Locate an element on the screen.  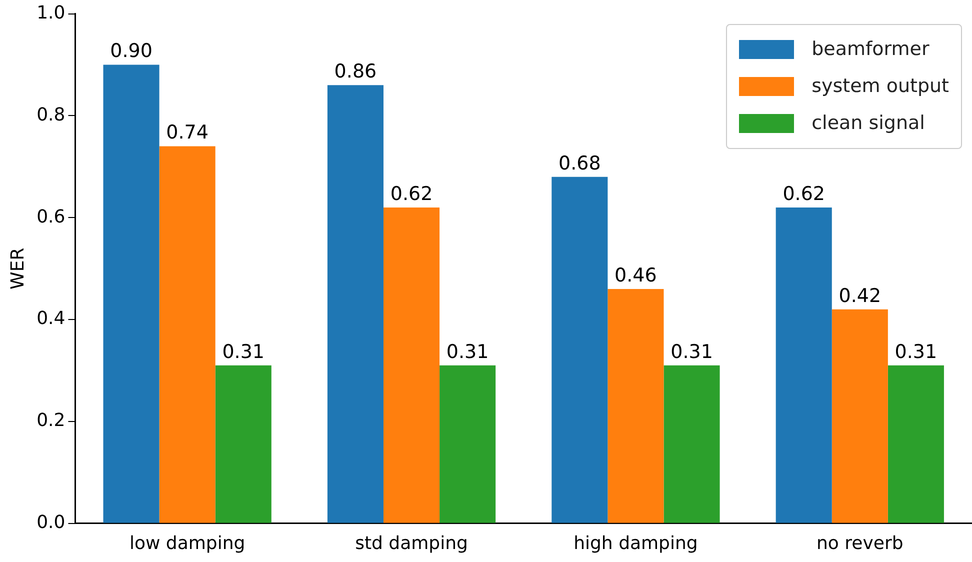
x-tick-label: std damping is located at coordinates (411, 543).